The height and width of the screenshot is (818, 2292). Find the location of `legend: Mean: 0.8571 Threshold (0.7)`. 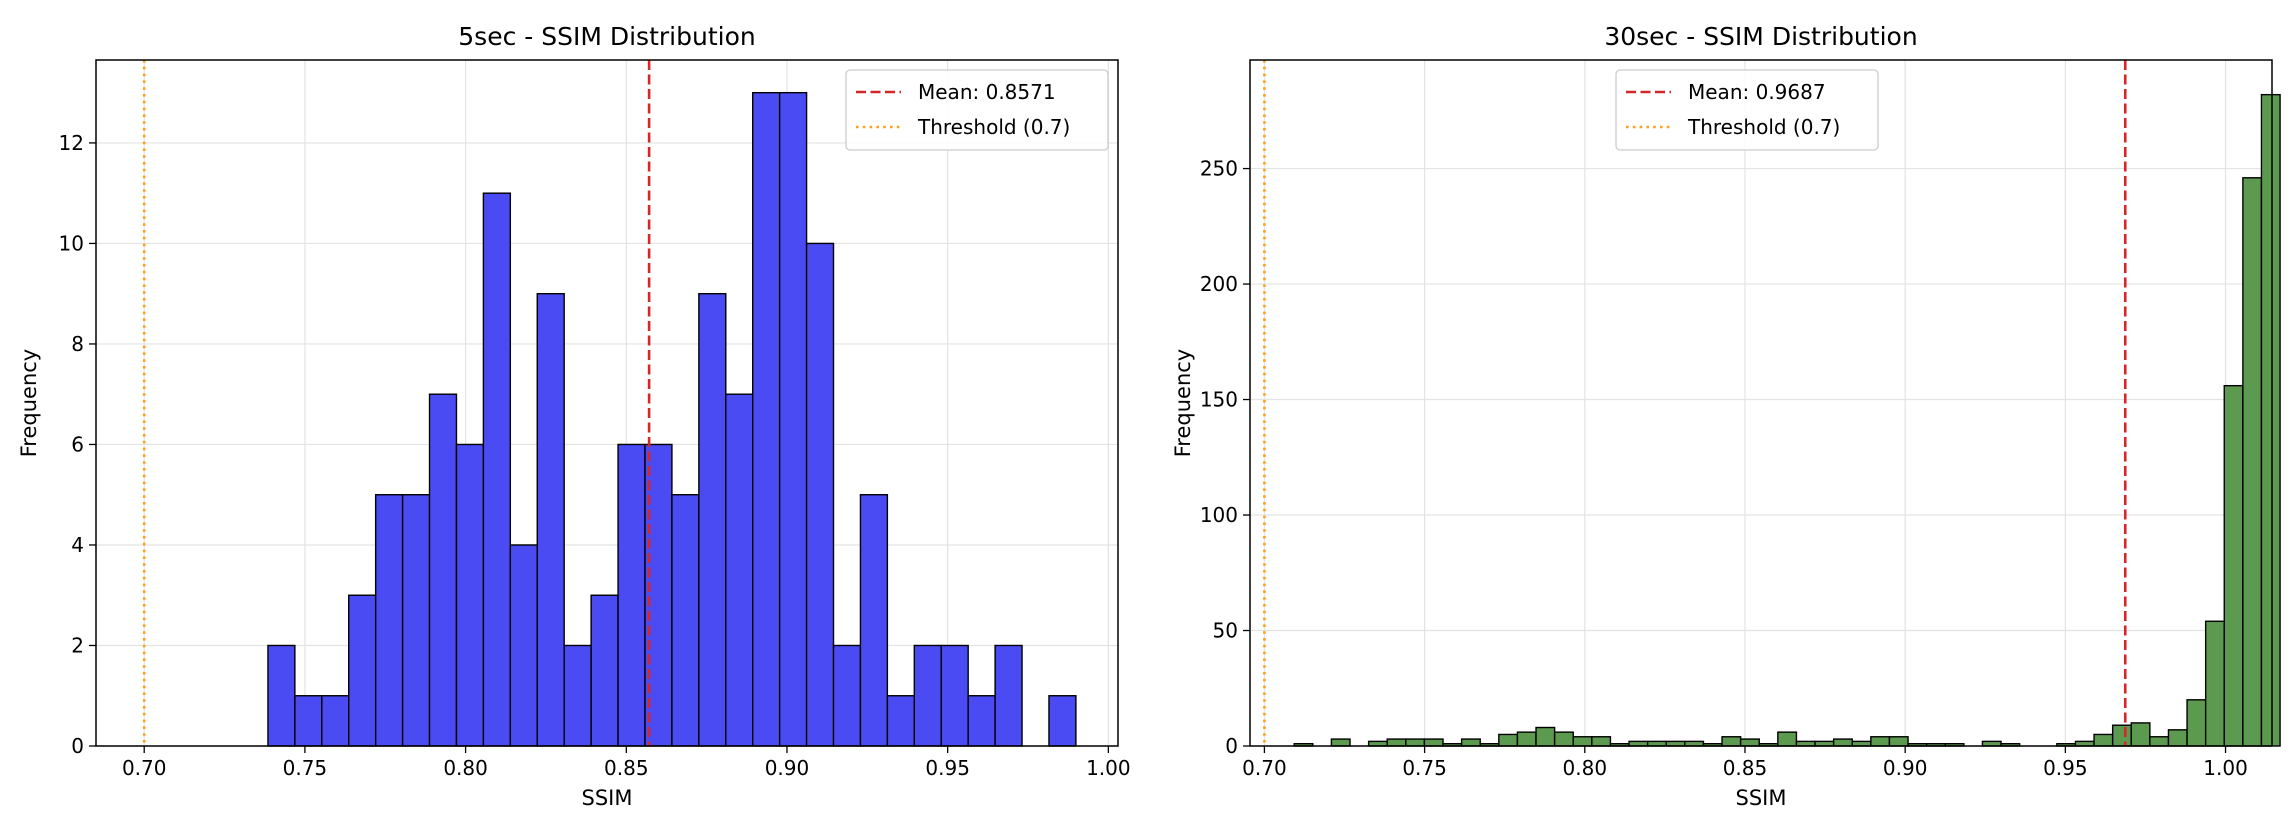

legend: Mean: 0.8571 Threshold (0.7) is located at coordinates (977, 110).